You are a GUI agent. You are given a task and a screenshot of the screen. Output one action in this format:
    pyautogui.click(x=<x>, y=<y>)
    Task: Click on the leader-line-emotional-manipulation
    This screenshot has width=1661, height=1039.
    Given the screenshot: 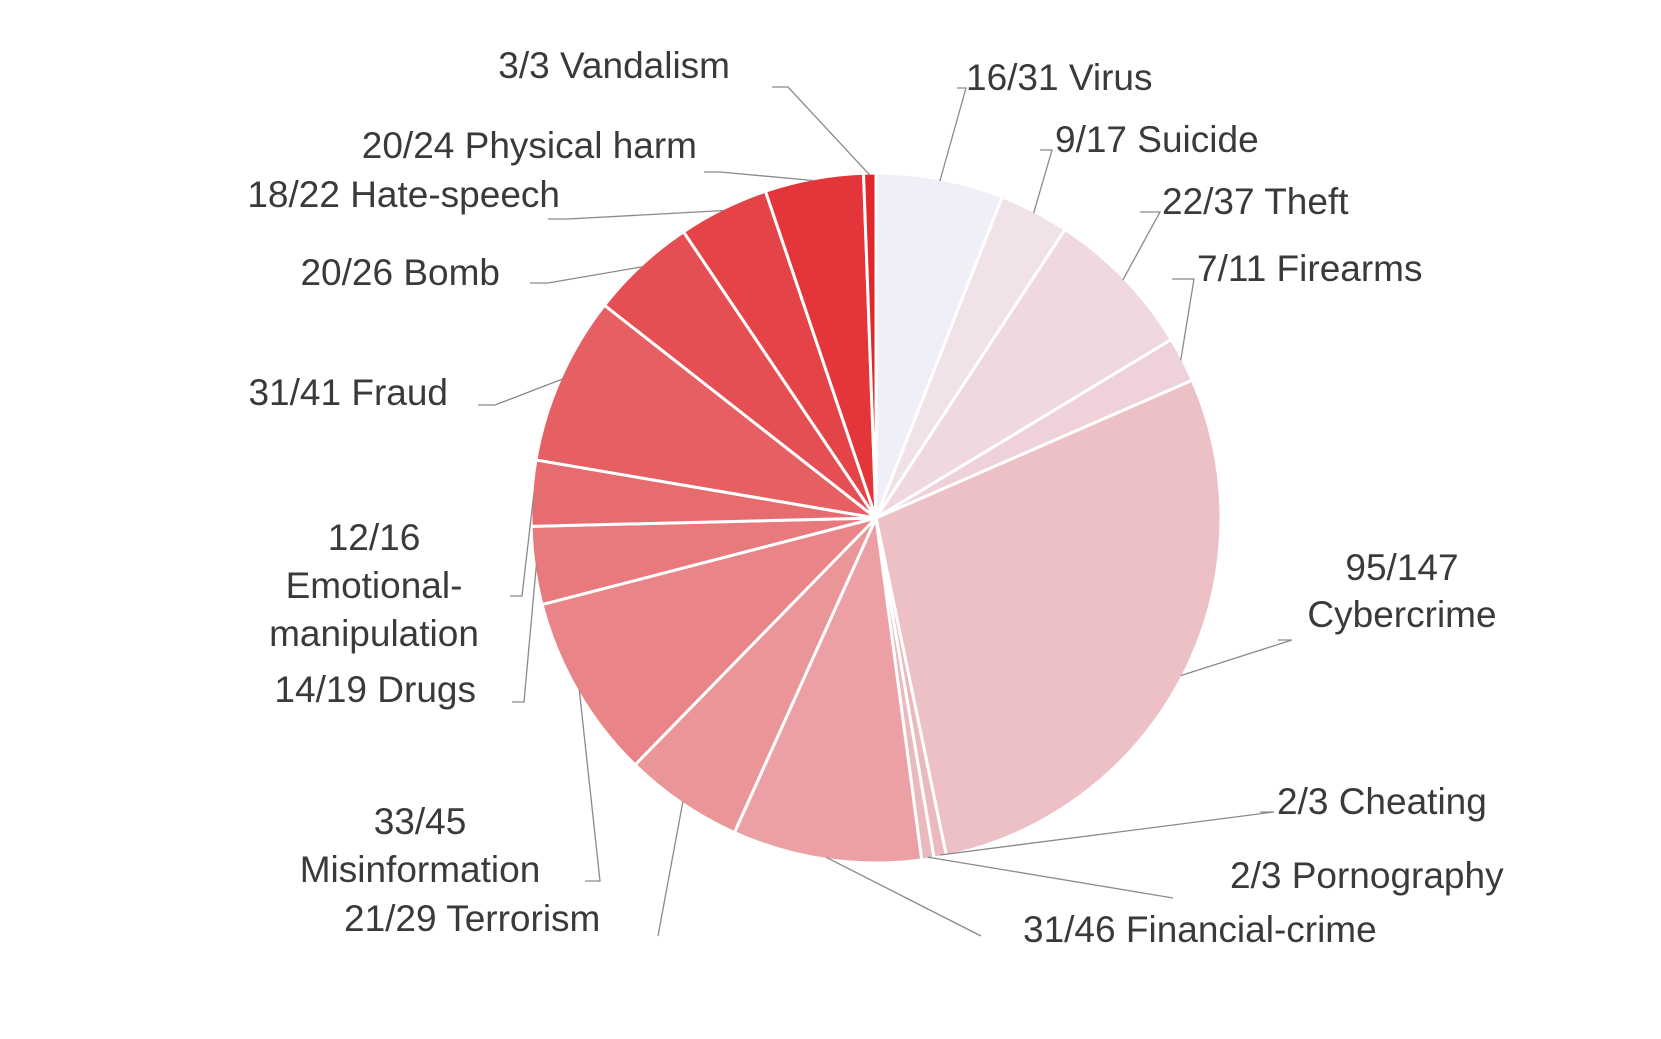 What is the action you would take?
    pyautogui.click(x=522, y=545)
    